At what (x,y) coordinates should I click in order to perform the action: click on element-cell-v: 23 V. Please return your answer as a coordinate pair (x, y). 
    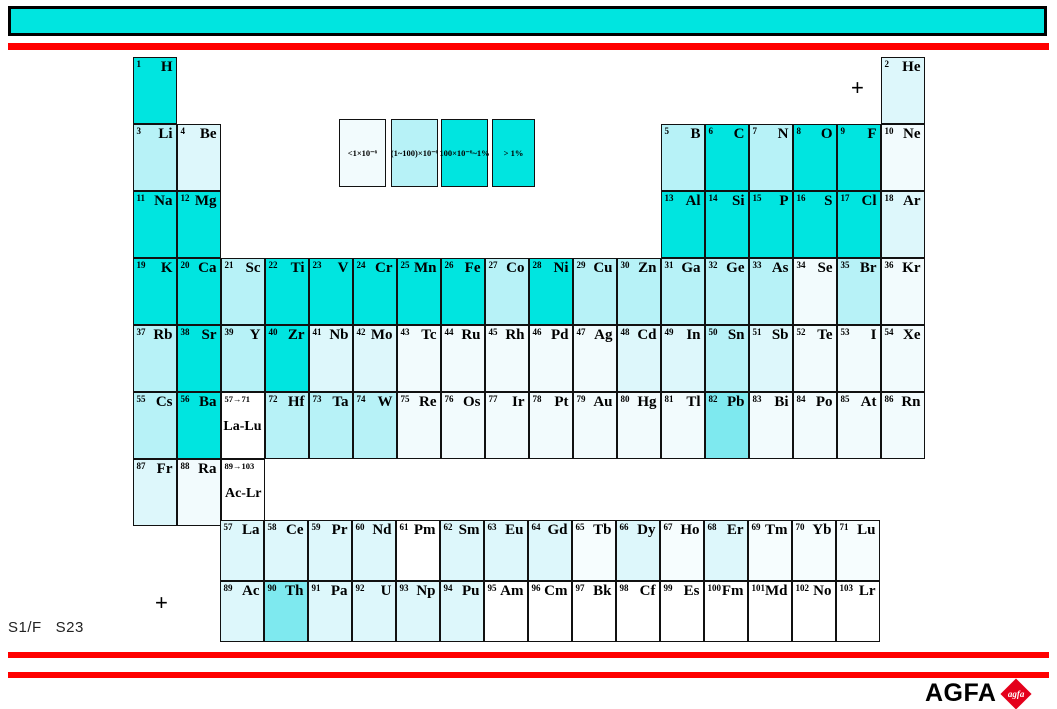
    Looking at the image, I should click on (330, 291).